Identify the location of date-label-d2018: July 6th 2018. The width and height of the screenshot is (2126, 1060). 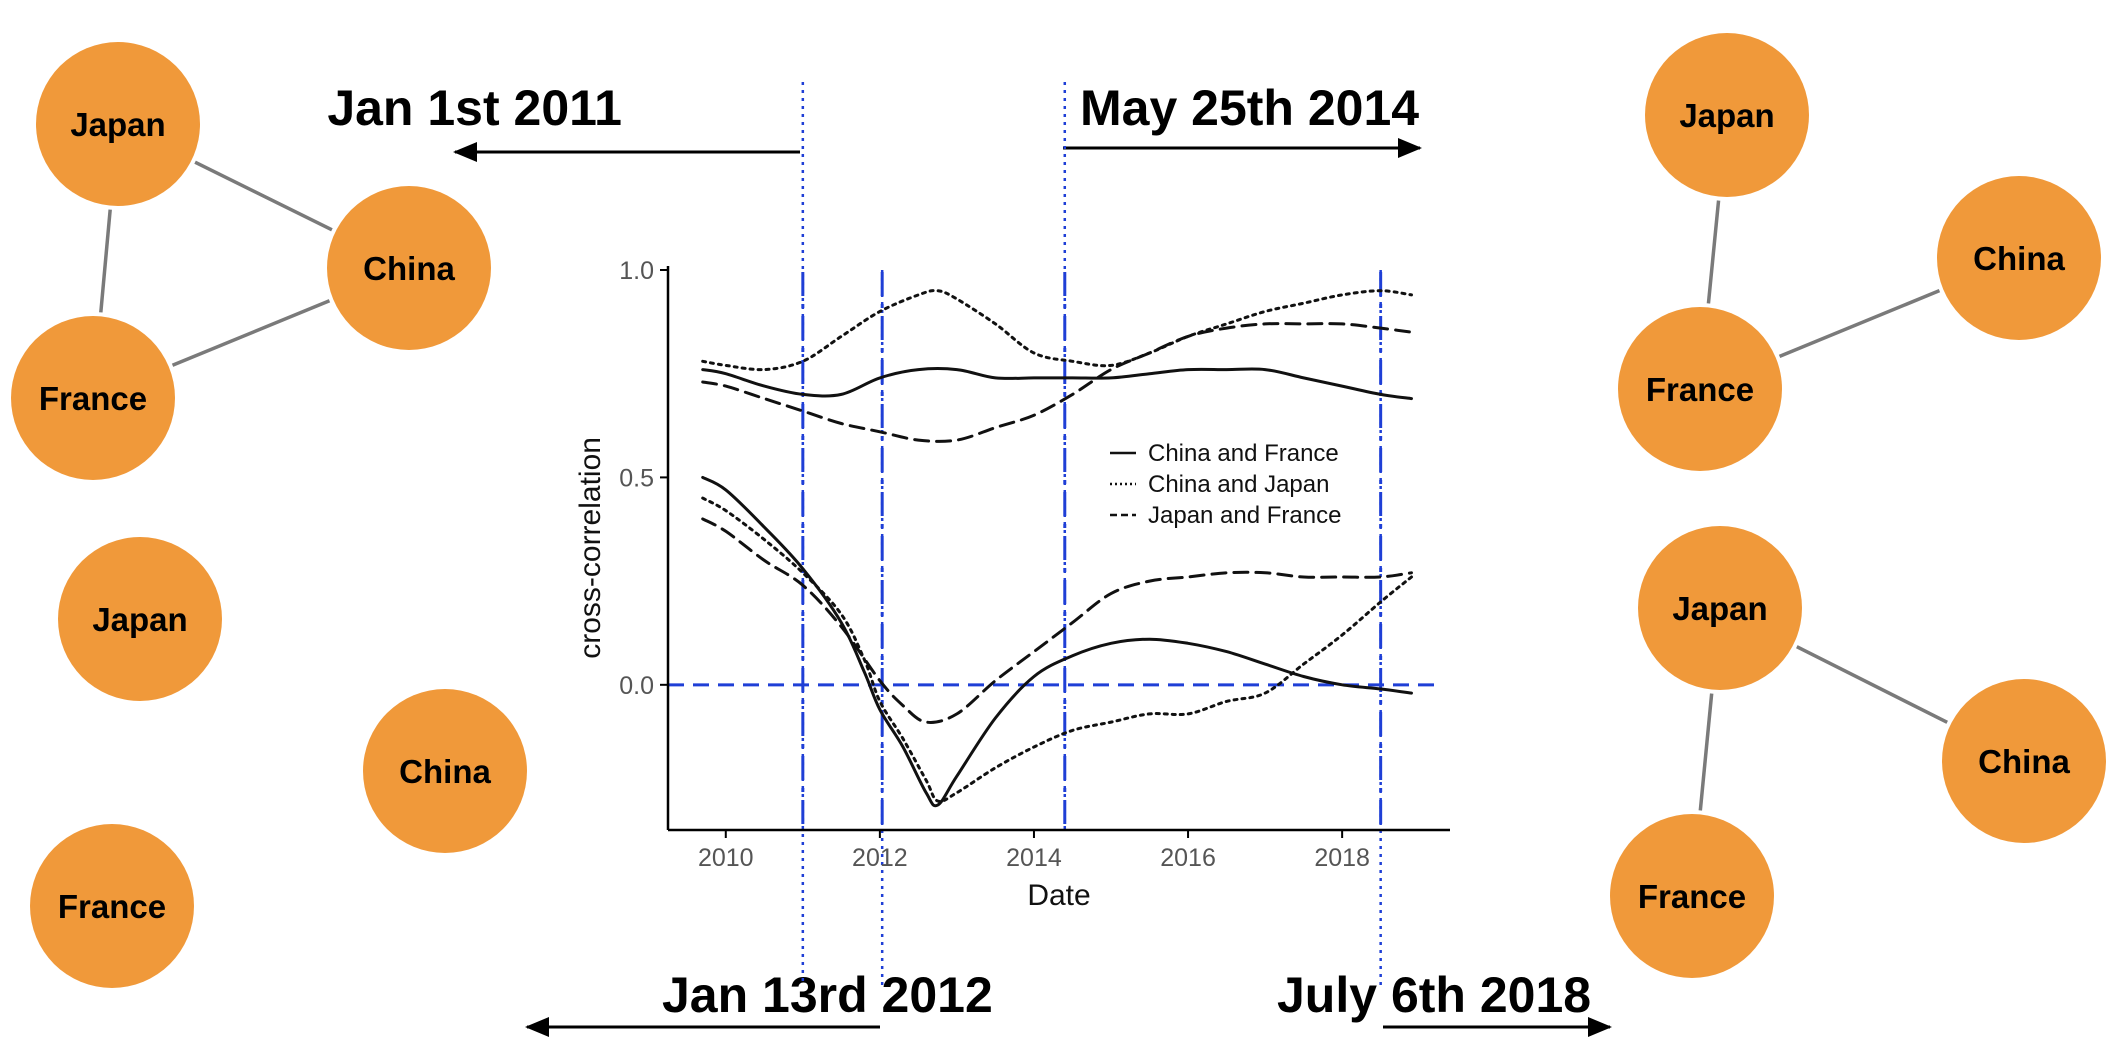
(1434, 995).